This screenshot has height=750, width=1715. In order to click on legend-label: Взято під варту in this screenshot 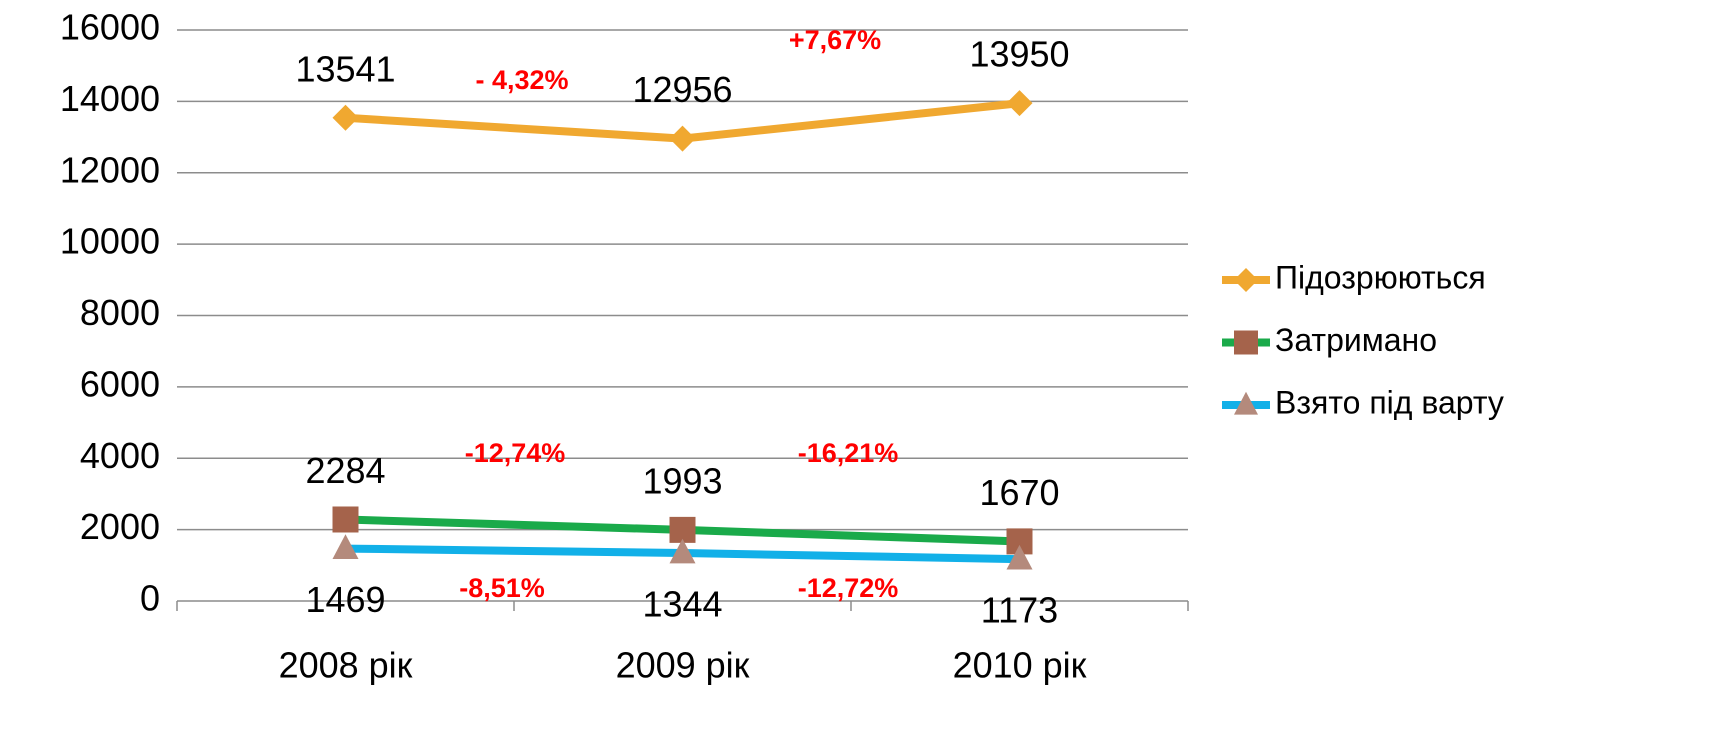, I will do `click(1389, 402)`.